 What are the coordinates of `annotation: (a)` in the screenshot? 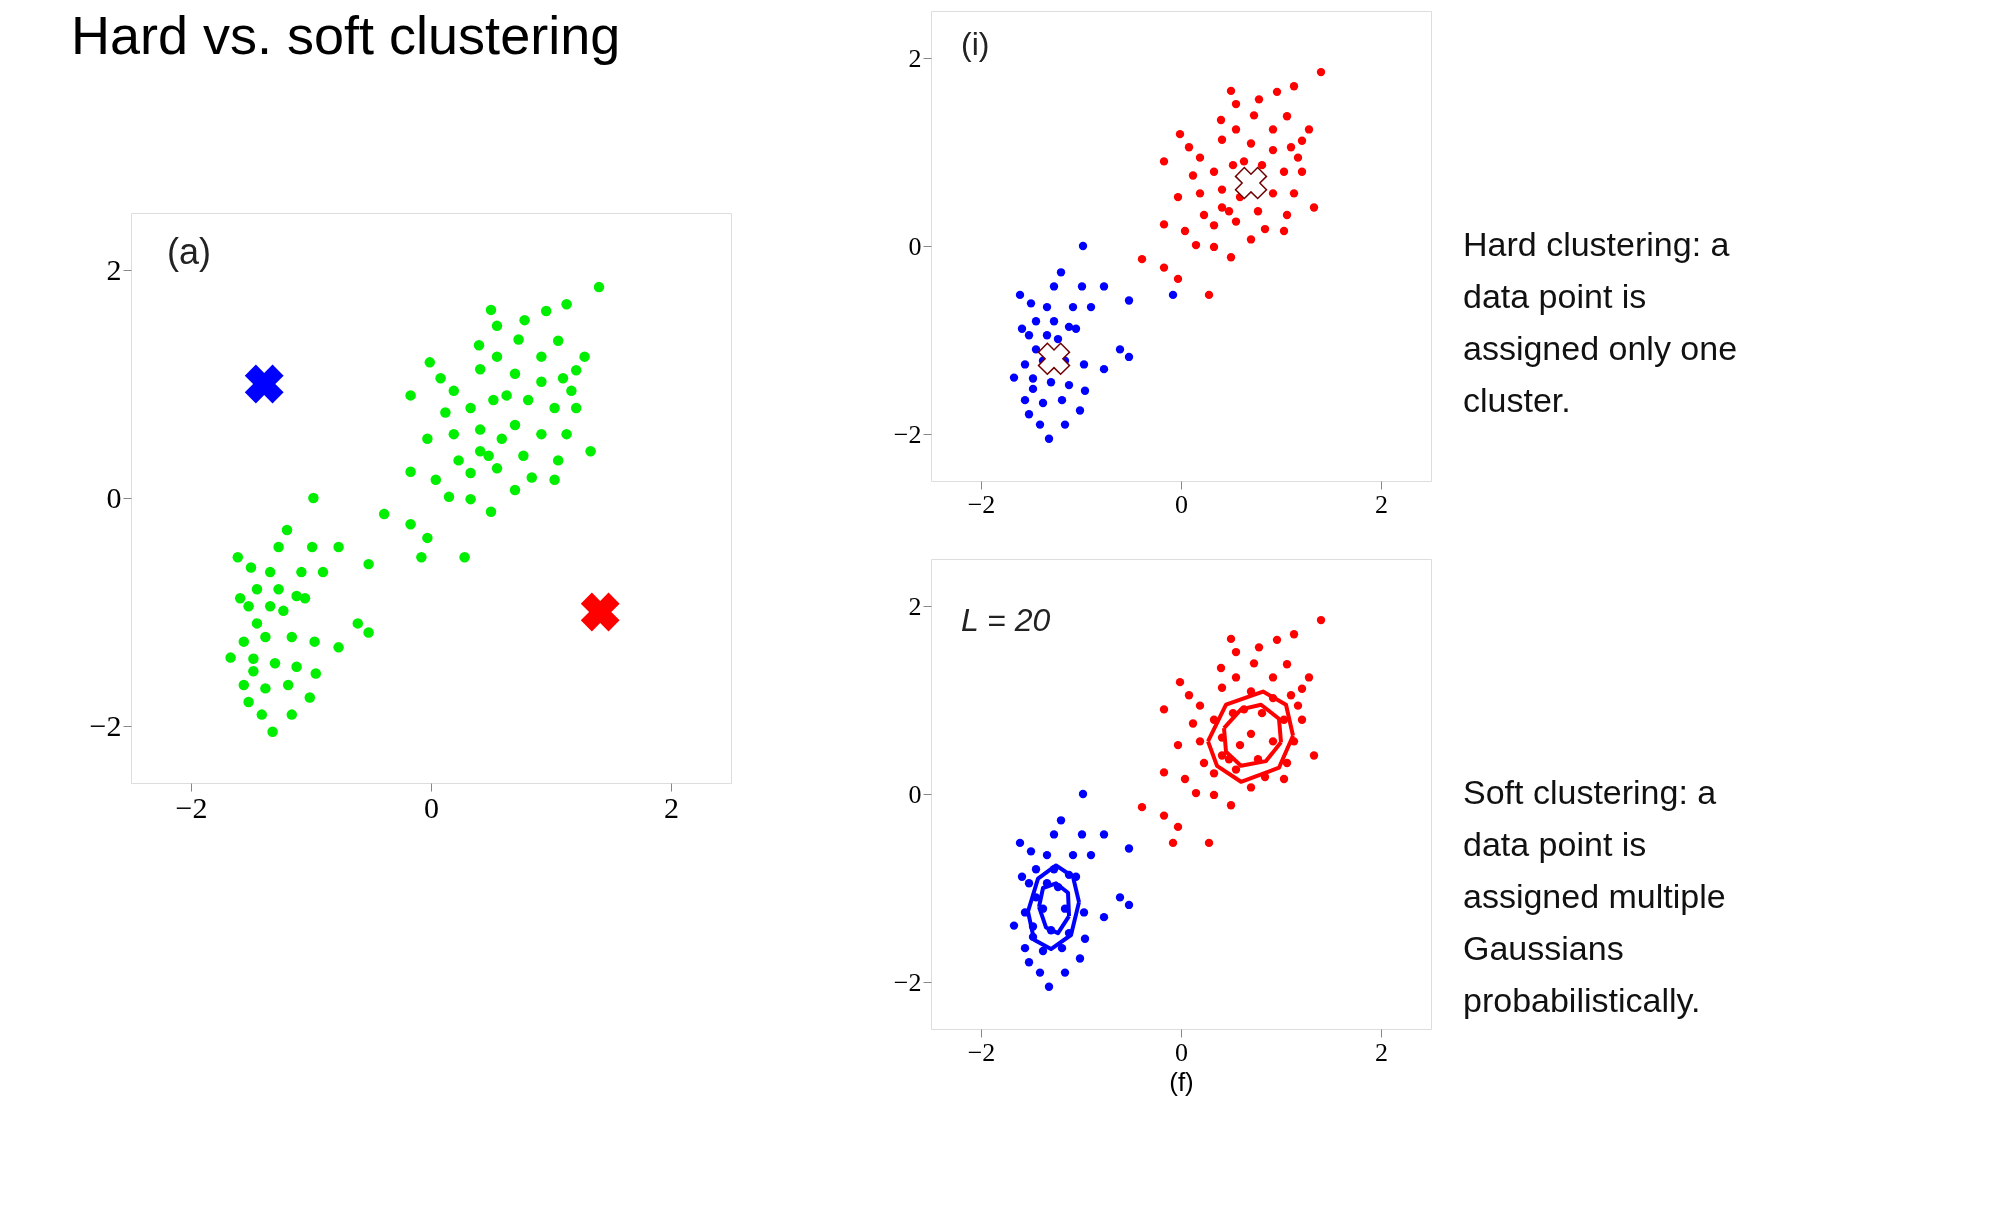 It's located at (189, 251).